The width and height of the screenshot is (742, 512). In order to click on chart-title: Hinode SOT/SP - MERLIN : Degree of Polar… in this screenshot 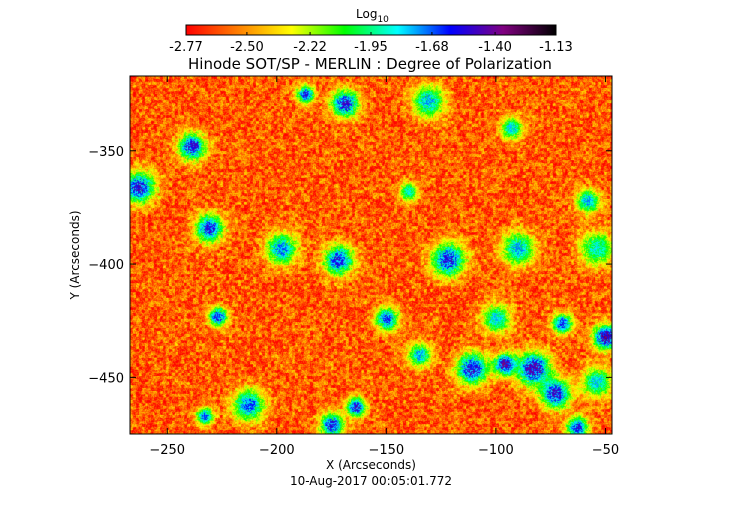, I will do `click(370, 64)`.